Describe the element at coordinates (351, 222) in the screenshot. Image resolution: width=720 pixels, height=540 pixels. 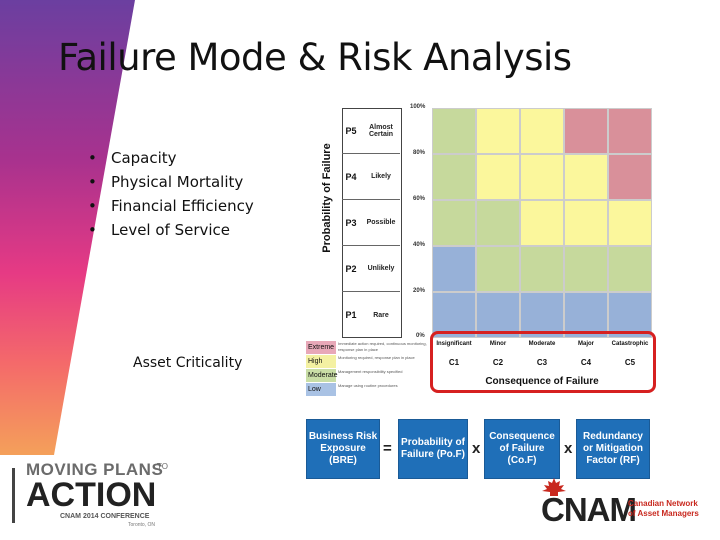
I see `probability-code: P3` at that location.